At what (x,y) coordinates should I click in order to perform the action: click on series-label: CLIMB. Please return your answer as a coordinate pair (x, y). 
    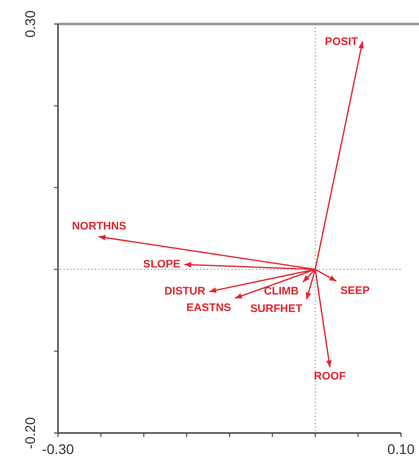
    Looking at the image, I should click on (281, 292).